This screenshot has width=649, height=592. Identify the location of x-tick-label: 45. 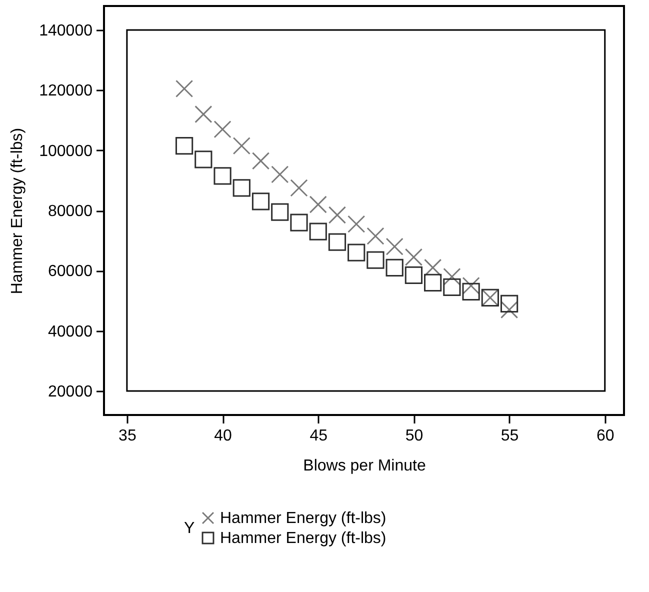
(319, 436).